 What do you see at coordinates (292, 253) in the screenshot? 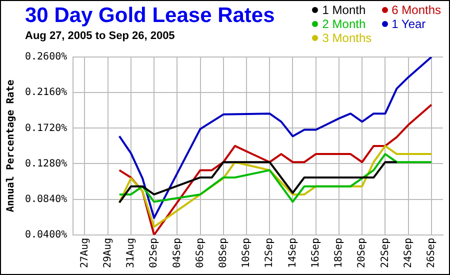
I see `x-tick-label: 14Sep` at bounding box center [292, 253].